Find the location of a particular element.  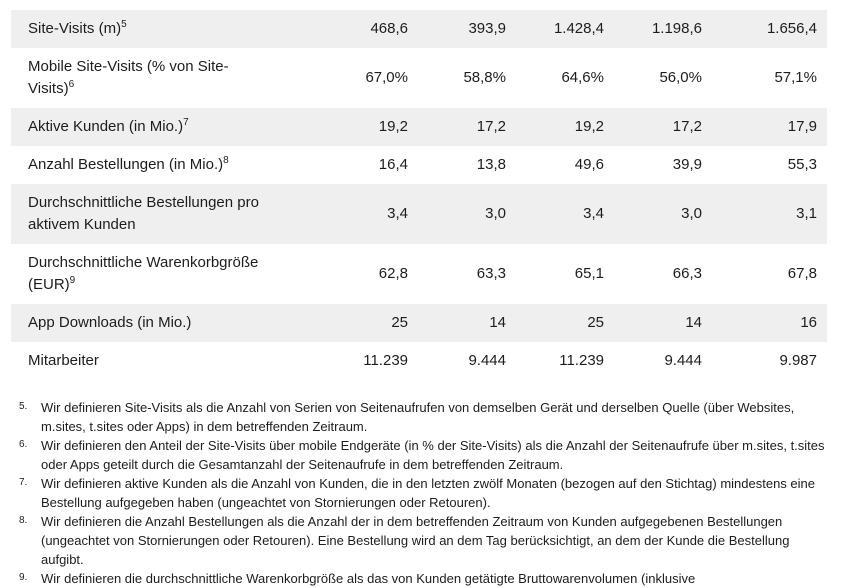

row-label-line: Mitarbeiter is located at coordinates (63, 360).